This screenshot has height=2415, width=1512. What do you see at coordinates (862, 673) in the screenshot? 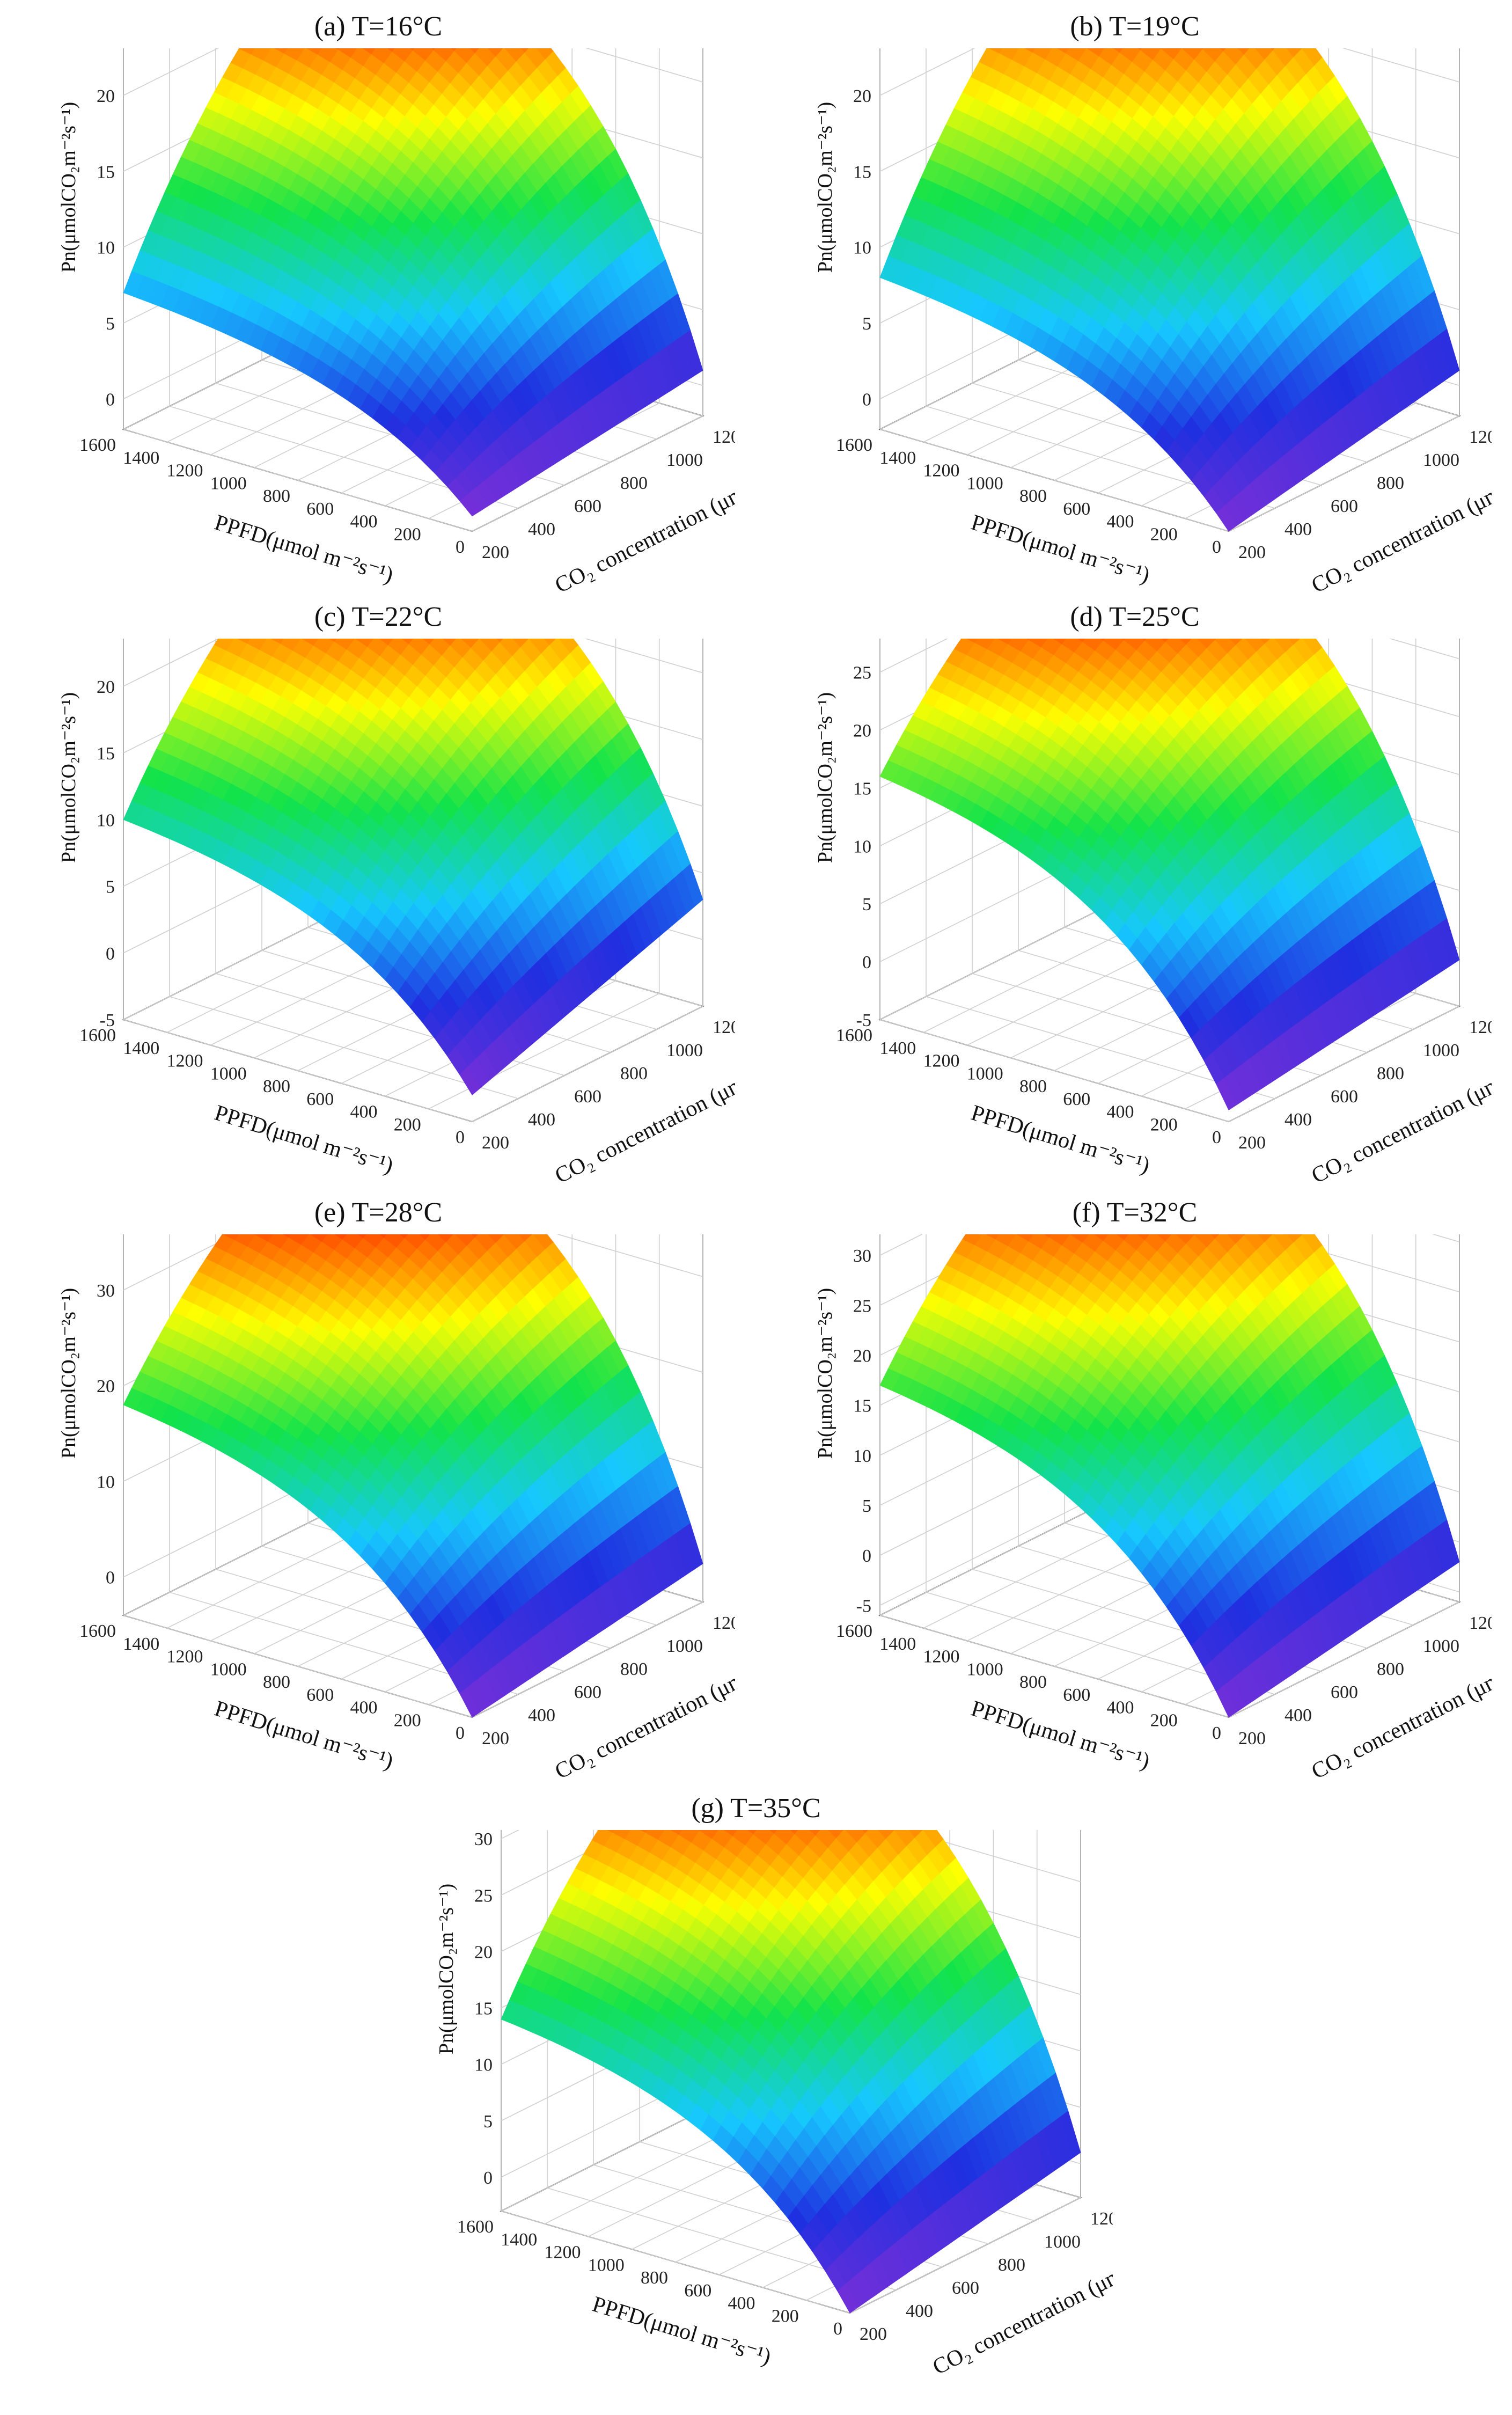
I see `z-tick-label: 25` at bounding box center [862, 673].